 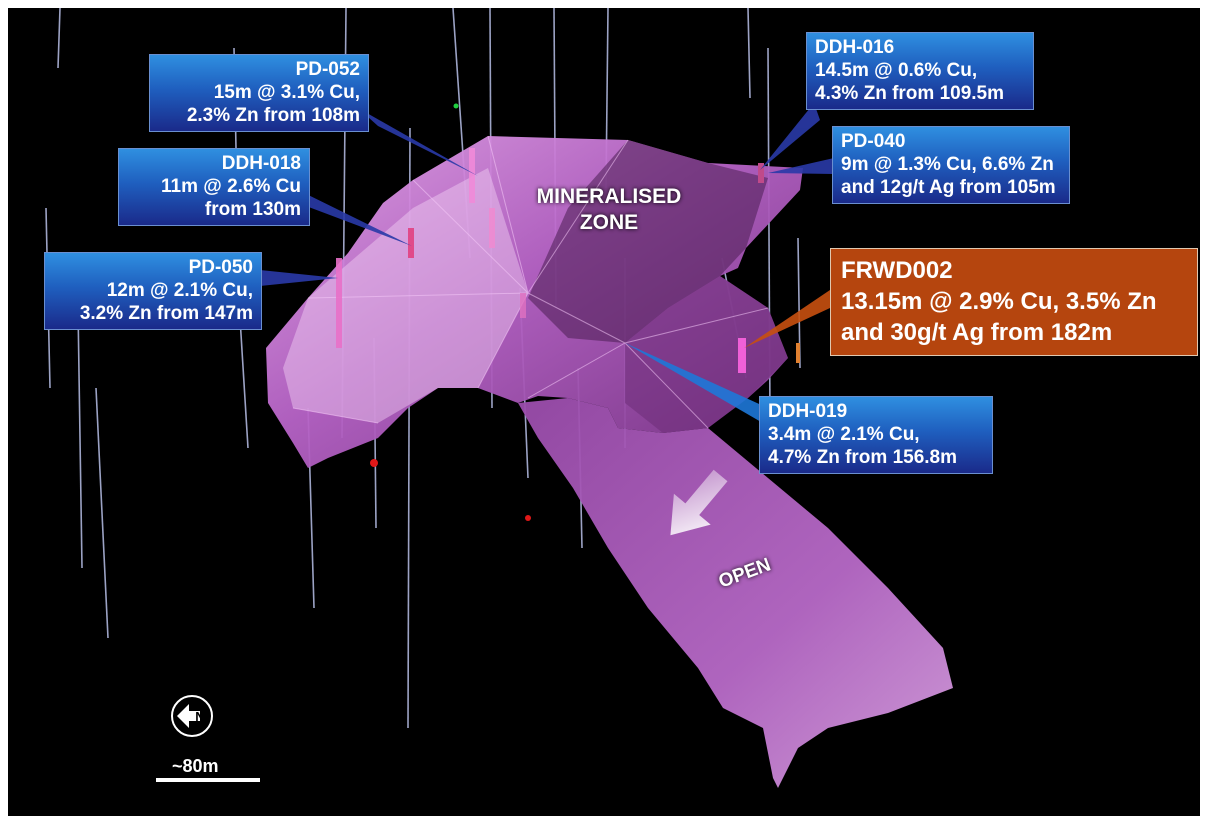 What do you see at coordinates (220, 267) in the screenshot?
I see `callout-hole: PD-050` at bounding box center [220, 267].